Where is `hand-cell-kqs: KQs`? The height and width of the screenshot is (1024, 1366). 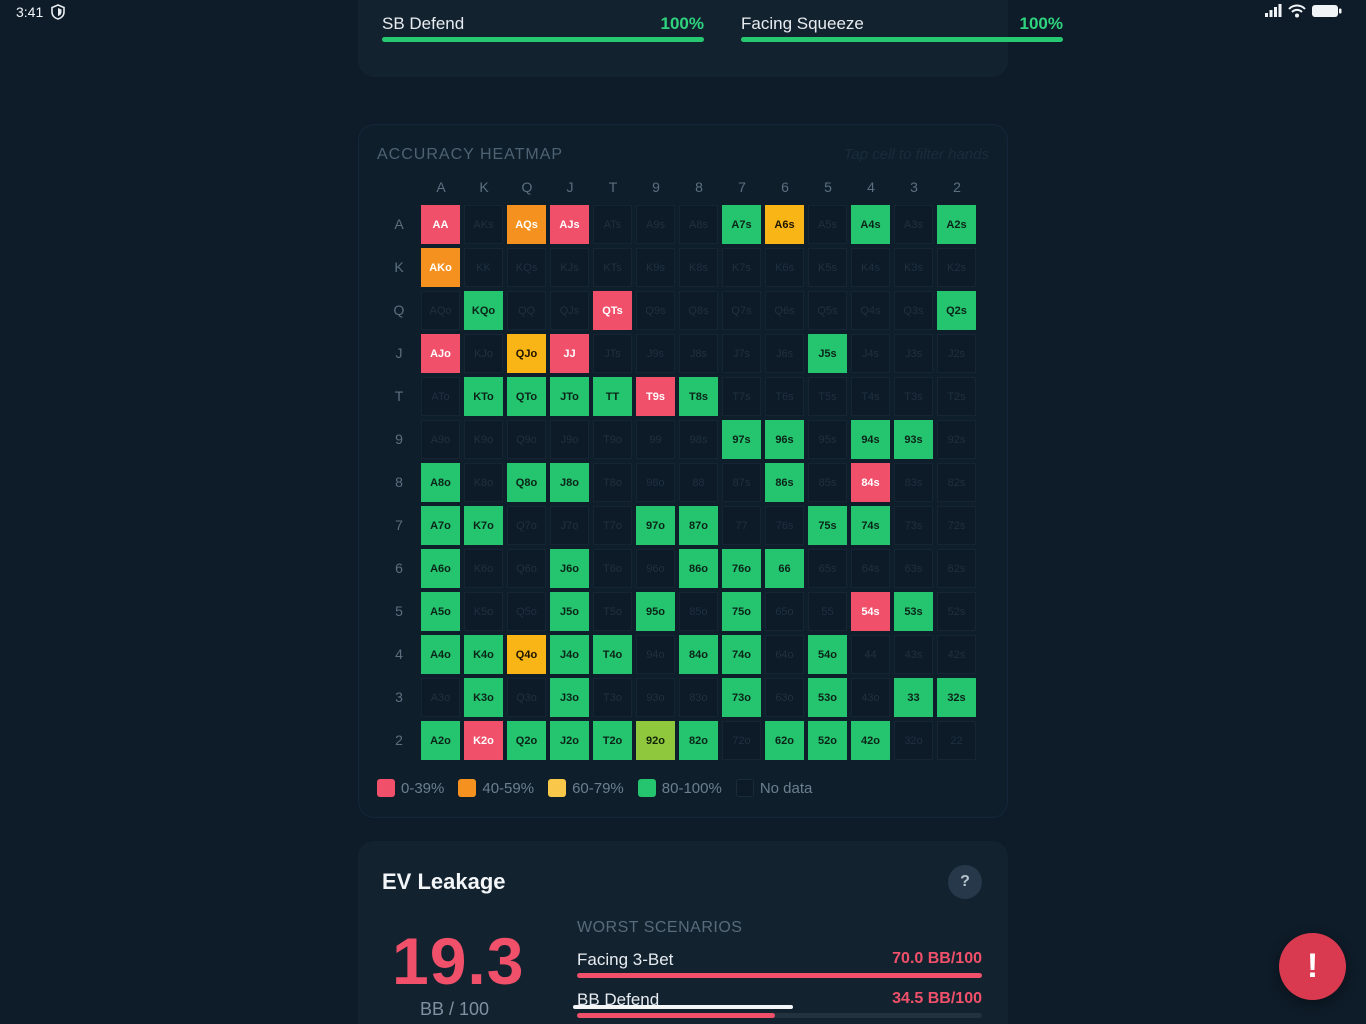 hand-cell-kqs: KQs is located at coordinates (526, 267).